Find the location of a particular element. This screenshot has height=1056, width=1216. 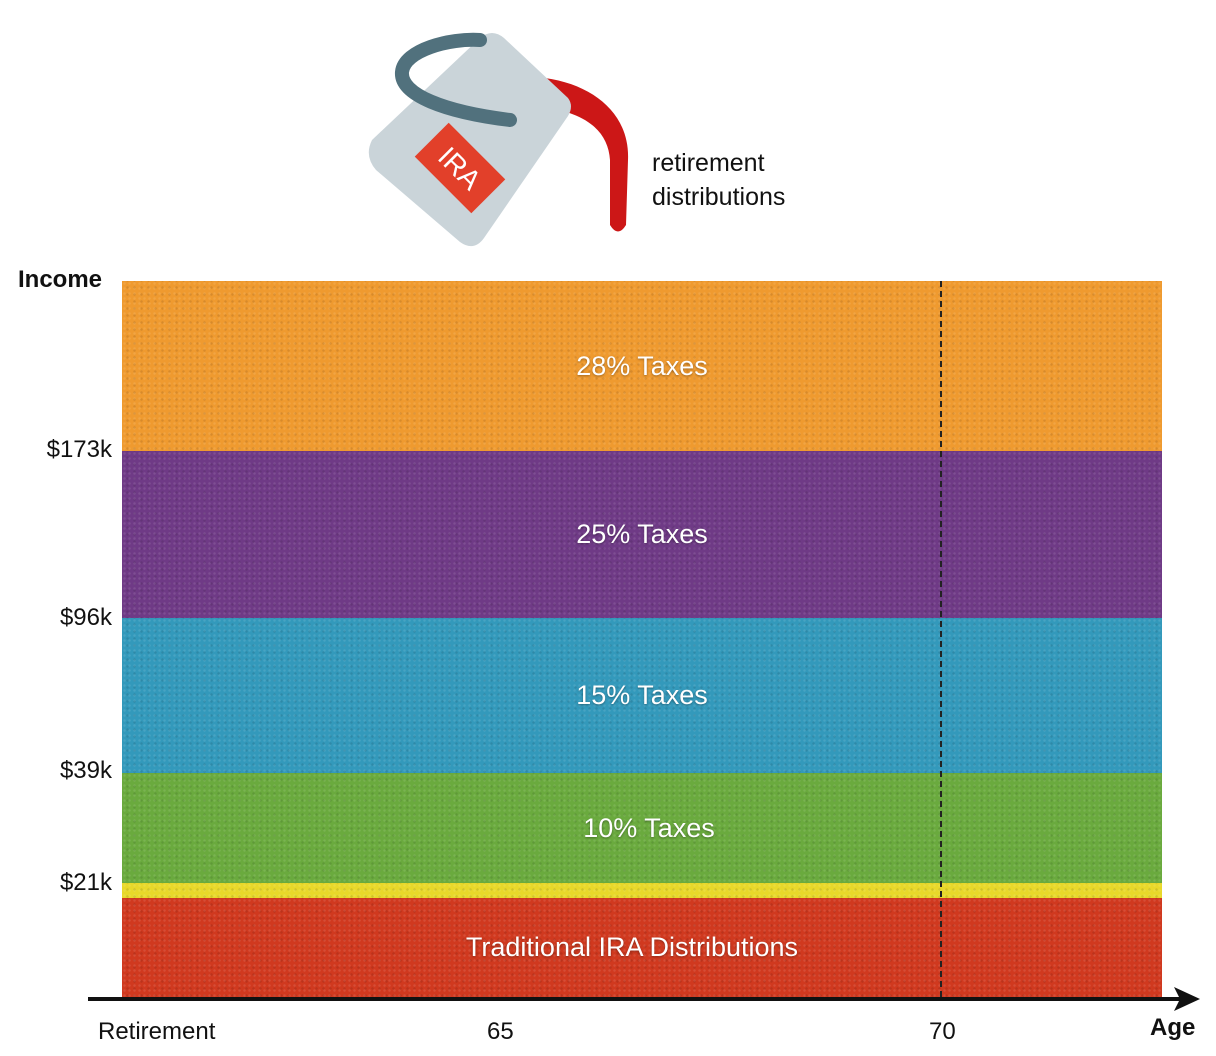

band-28-label: 28% Taxes is located at coordinates (642, 365).